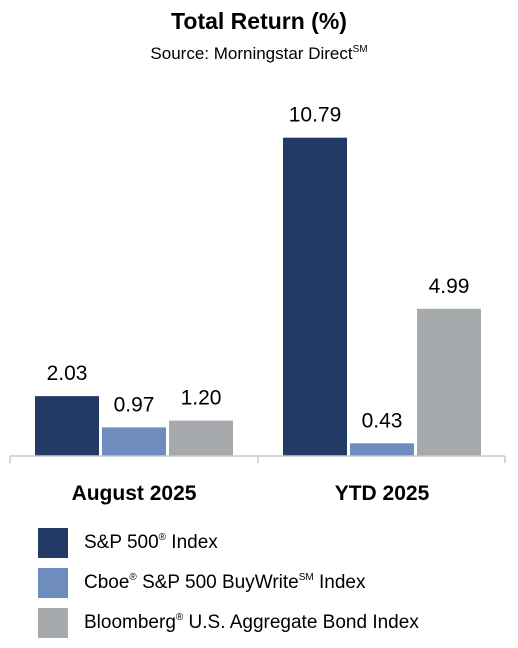  I want to click on category-label-august-2025: August 2025, so click(134, 493).